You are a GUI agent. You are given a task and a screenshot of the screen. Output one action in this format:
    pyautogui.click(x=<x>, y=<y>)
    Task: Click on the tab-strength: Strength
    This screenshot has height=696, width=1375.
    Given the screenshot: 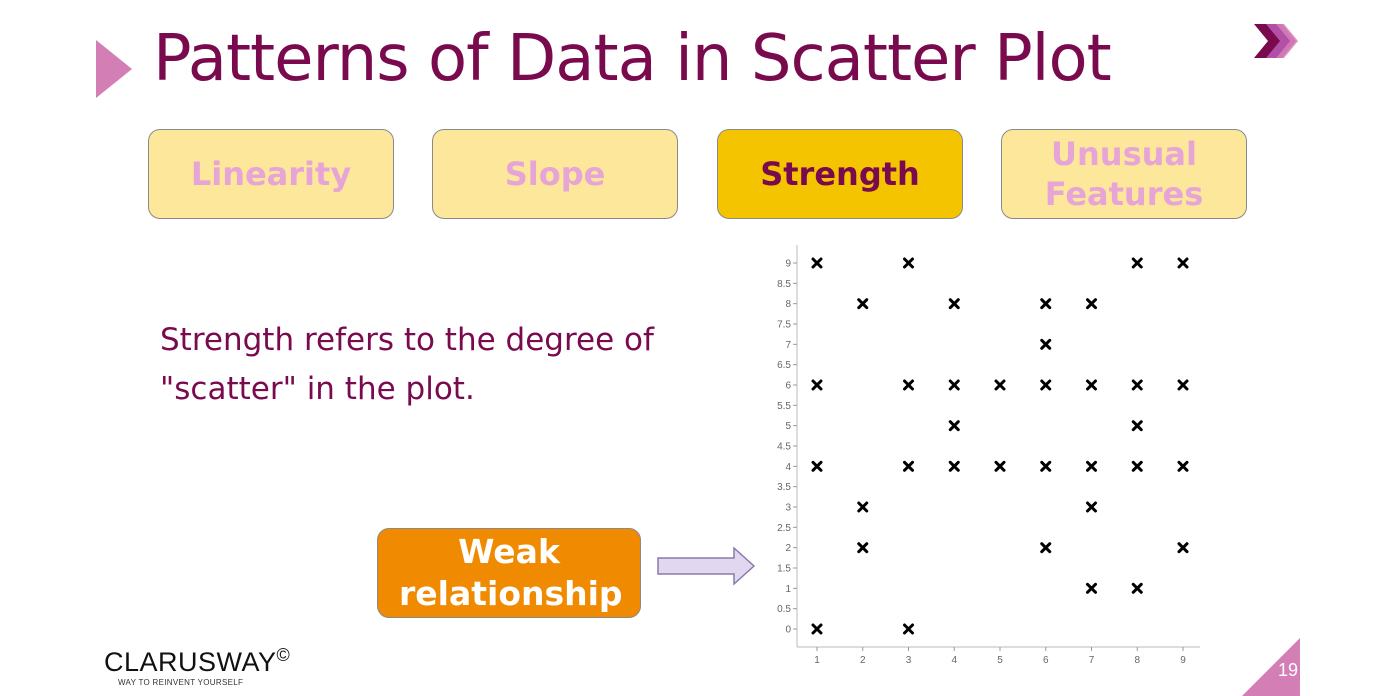 What is the action you would take?
    pyautogui.click(x=840, y=174)
    